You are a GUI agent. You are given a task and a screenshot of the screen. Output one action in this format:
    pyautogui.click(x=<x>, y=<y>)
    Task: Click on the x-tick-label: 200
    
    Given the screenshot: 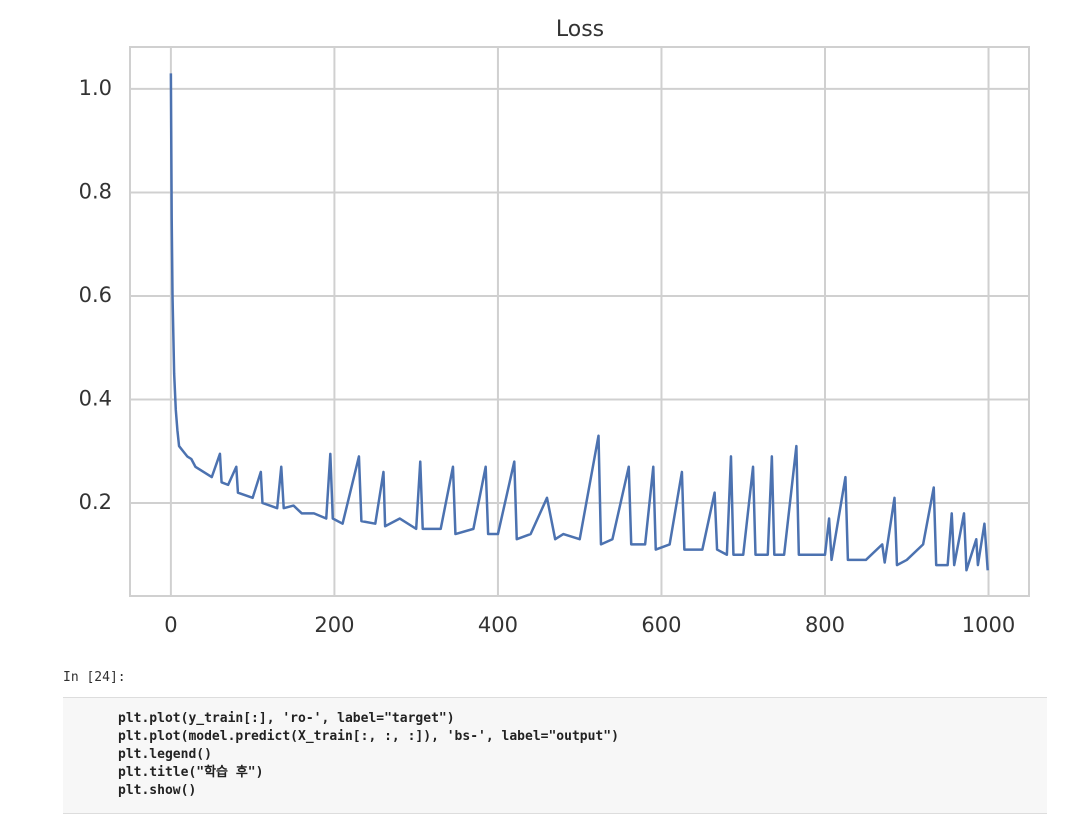 What is the action you would take?
    pyautogui.click(x=334, y=625)
    